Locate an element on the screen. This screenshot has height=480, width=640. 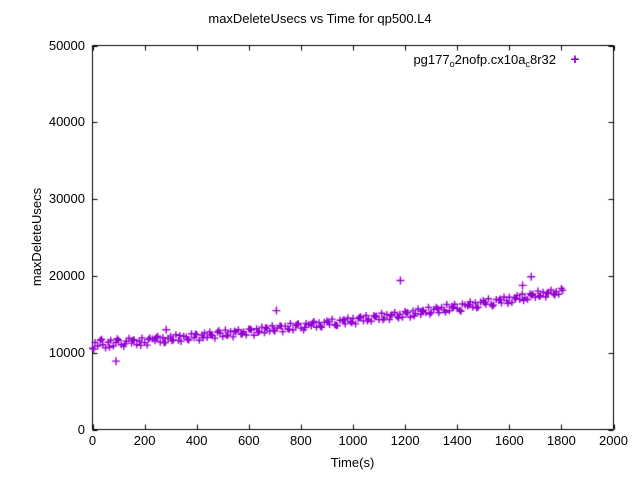
legend-marker-plus-icon: + is located at coordinates (575, 59).